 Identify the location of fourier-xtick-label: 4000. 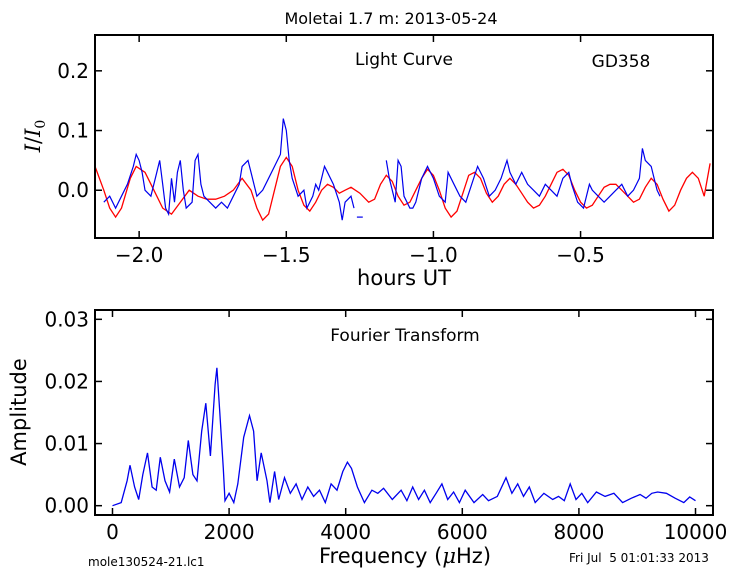
(345, 532).